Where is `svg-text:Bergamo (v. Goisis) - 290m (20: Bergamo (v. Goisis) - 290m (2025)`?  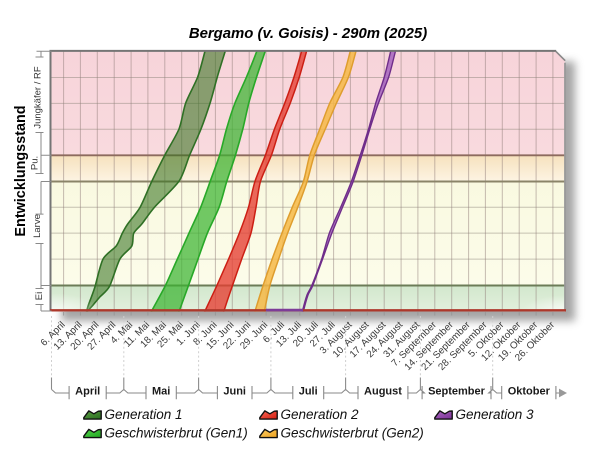
svg-text:Bergamo (v. Goisis) - 290m (20: Bergamo (v. Goisis) - 290m (2025) is located at coordinates (308, 34).